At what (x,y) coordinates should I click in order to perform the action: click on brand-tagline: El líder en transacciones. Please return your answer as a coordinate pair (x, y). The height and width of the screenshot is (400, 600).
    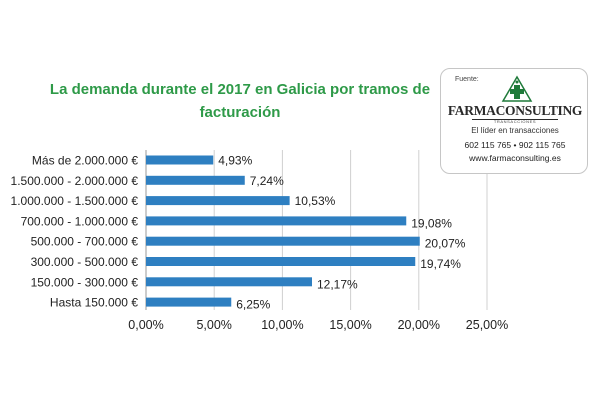
    Looking at the image, I should click on (515, 130).